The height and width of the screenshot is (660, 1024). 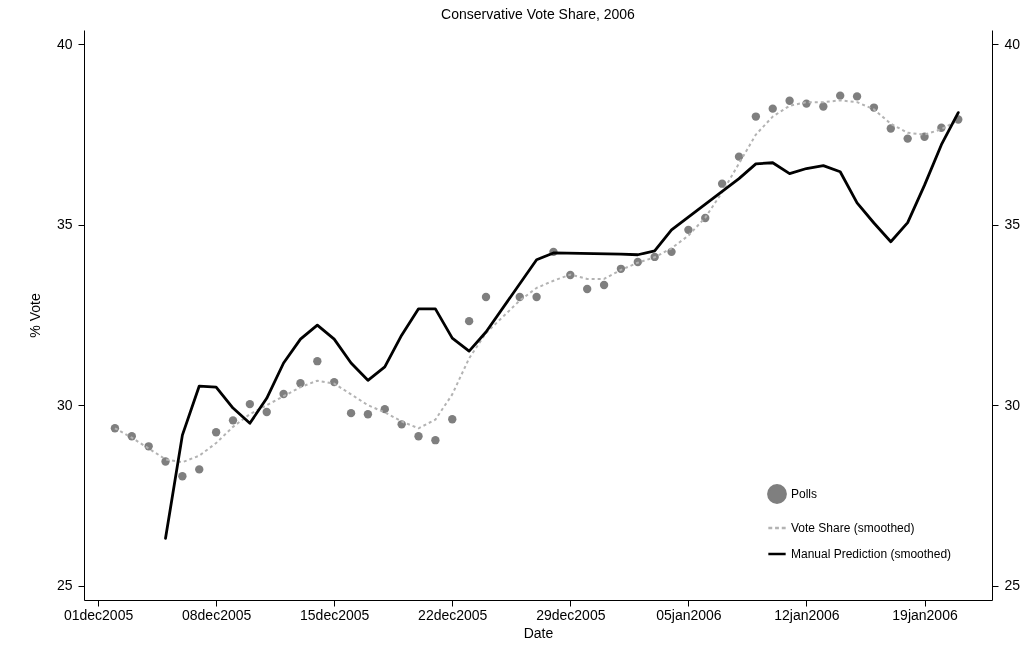 I want to click on y2-tick-label: 40, so click(x=1012, y=43).